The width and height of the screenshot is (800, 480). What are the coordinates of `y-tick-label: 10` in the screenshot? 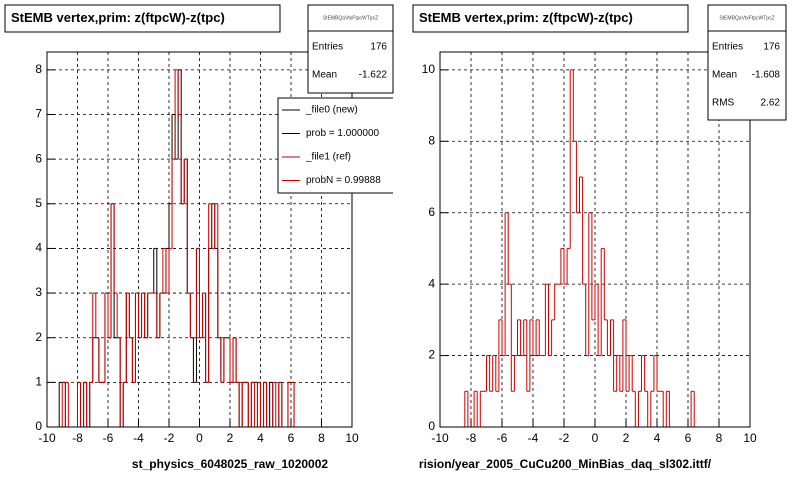 It's located at (429, 69).